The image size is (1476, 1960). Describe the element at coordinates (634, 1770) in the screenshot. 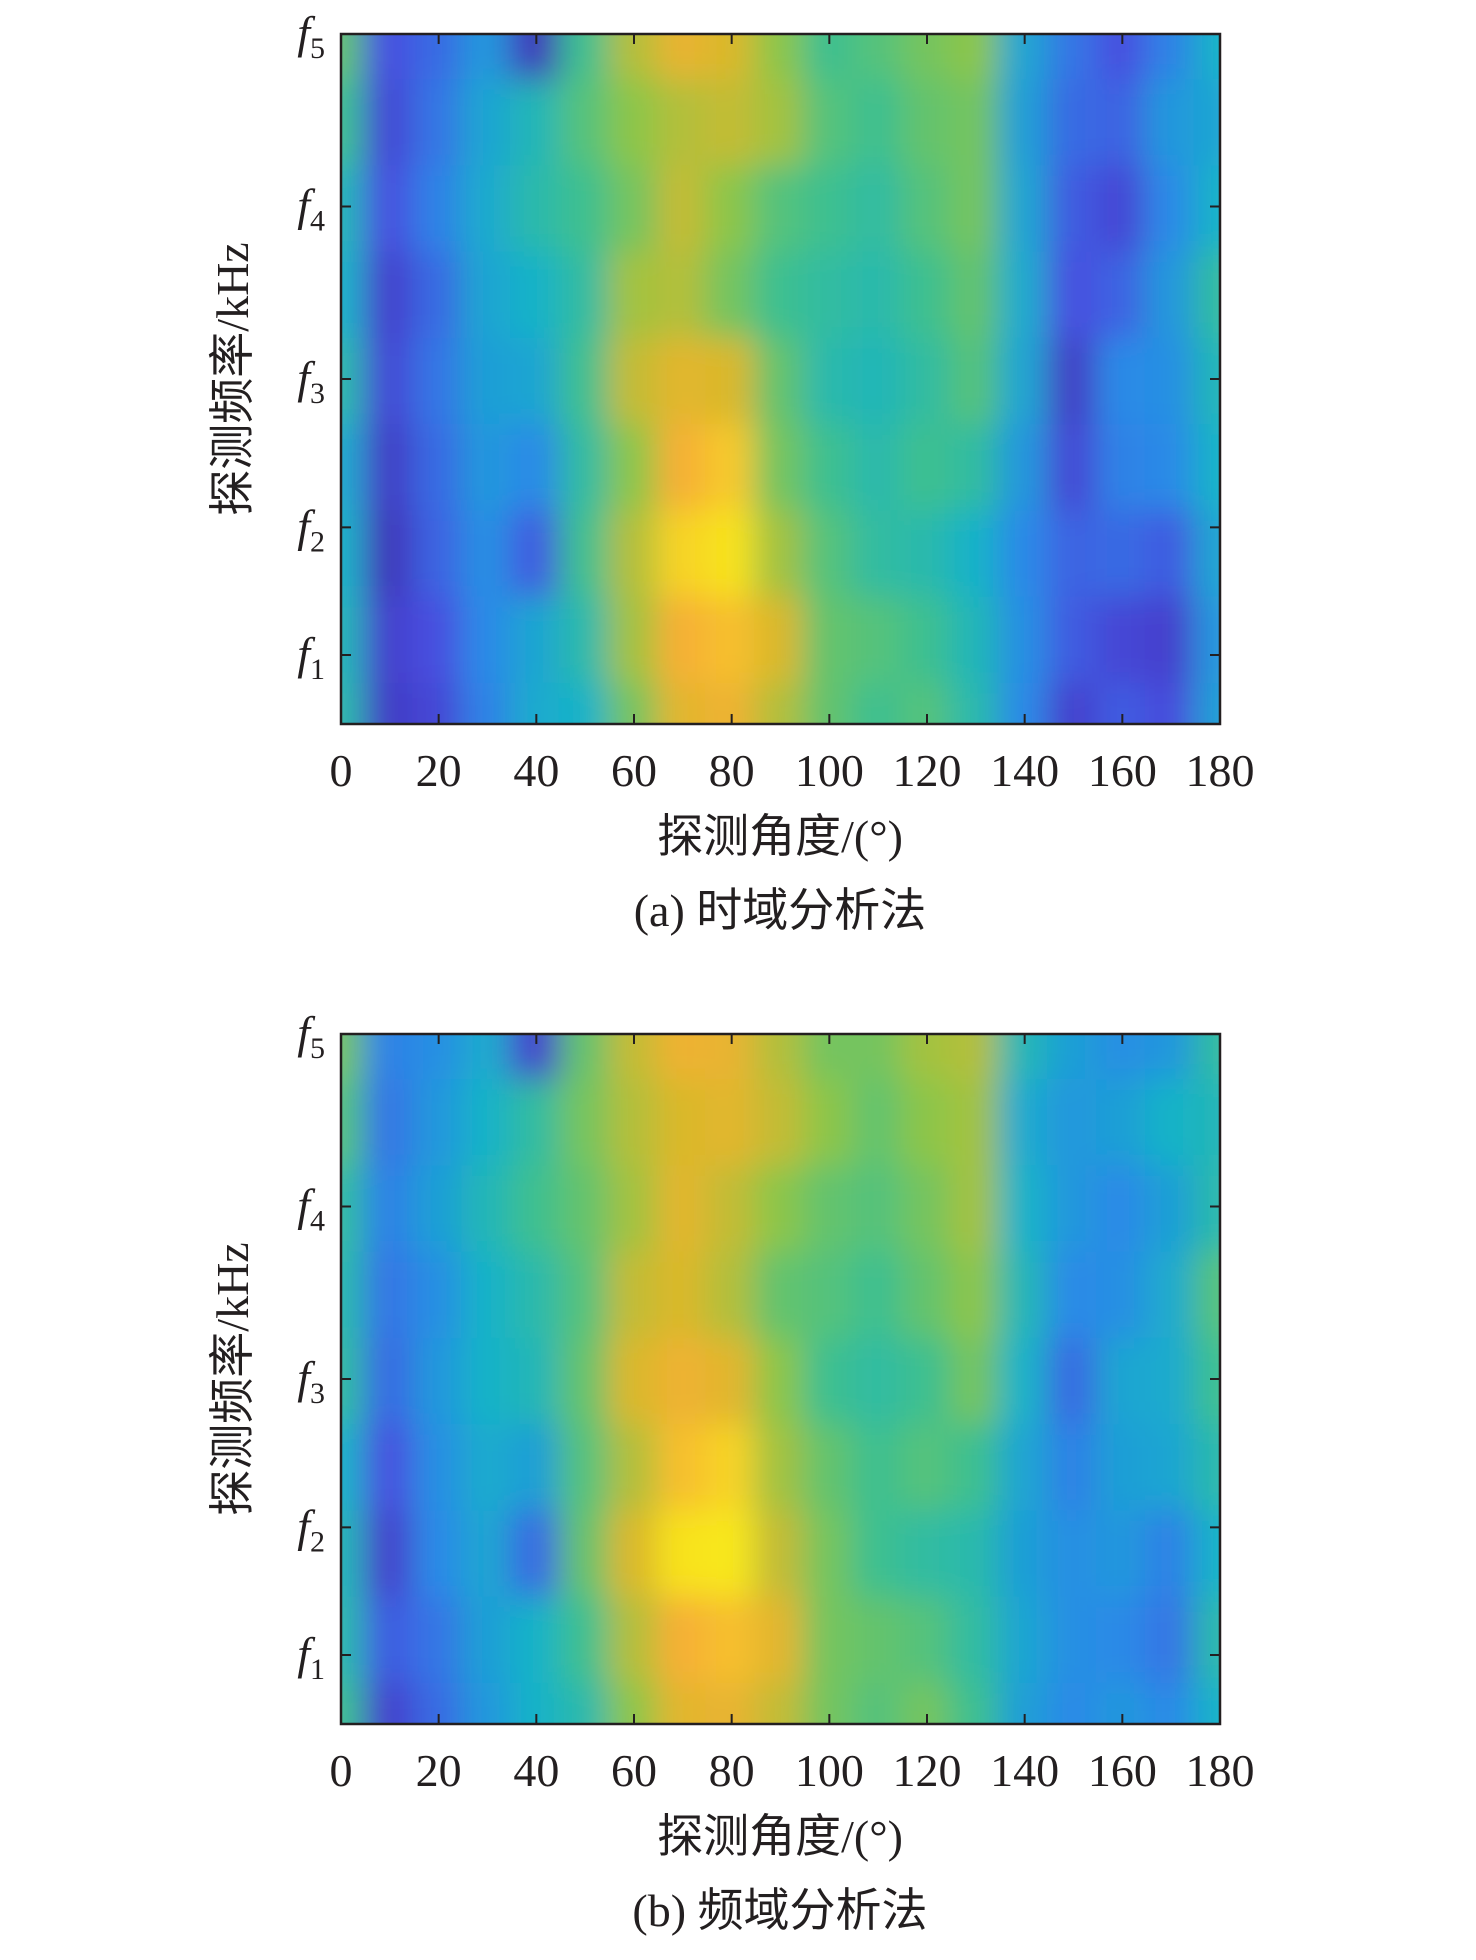

I see `x-tick-label: 60` at that location.